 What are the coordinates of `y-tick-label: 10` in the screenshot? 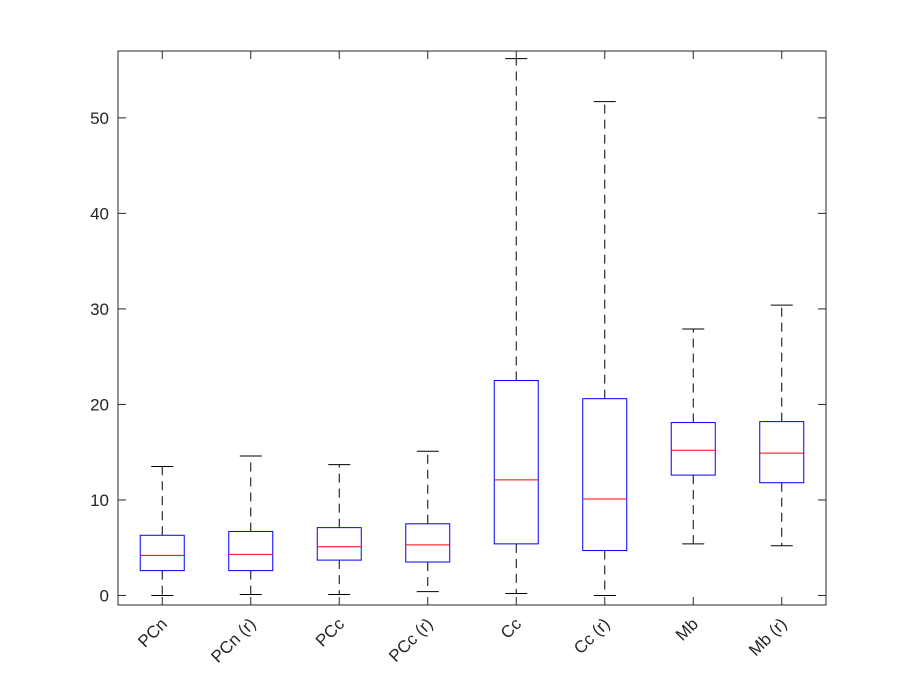 It's located at (99, 500).